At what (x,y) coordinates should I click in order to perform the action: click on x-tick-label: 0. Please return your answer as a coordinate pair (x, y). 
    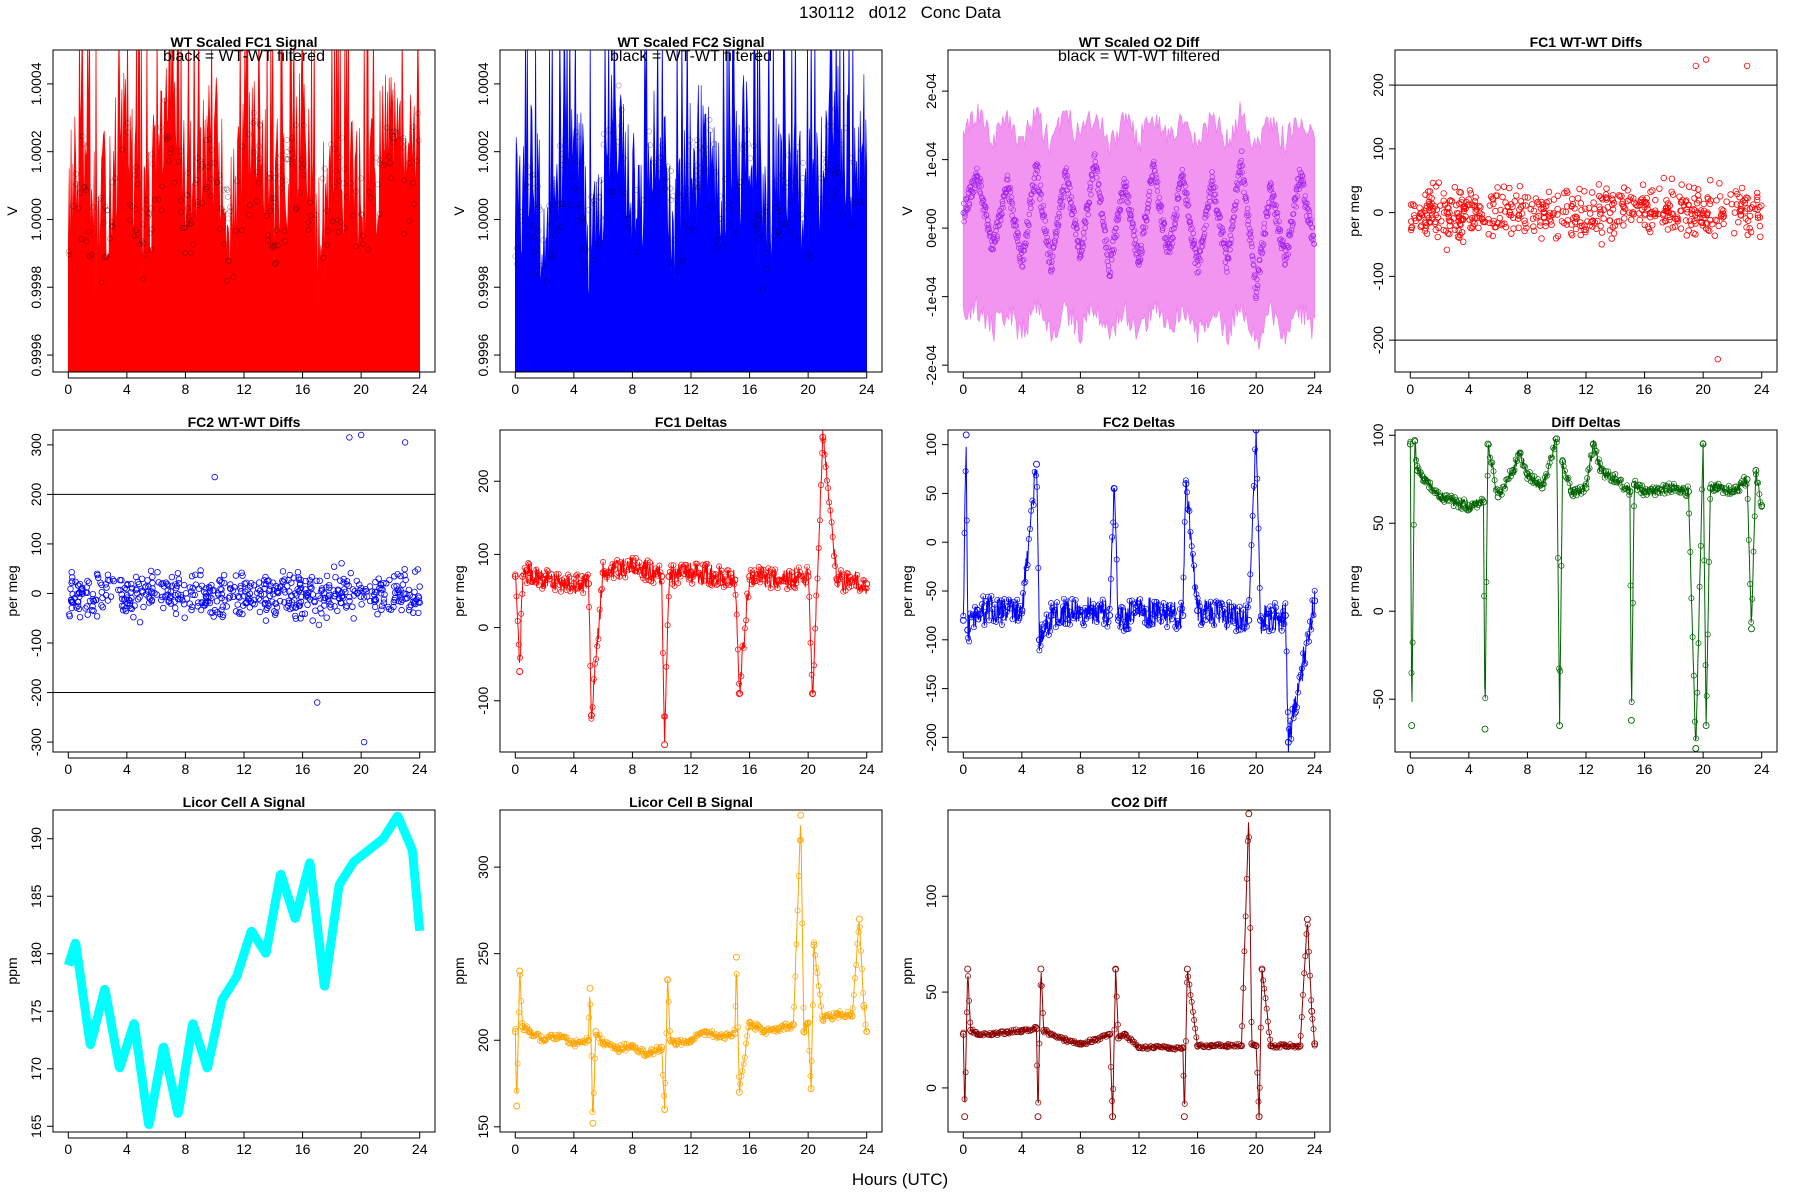
    Looking at the image, I should click on (515, 1149).